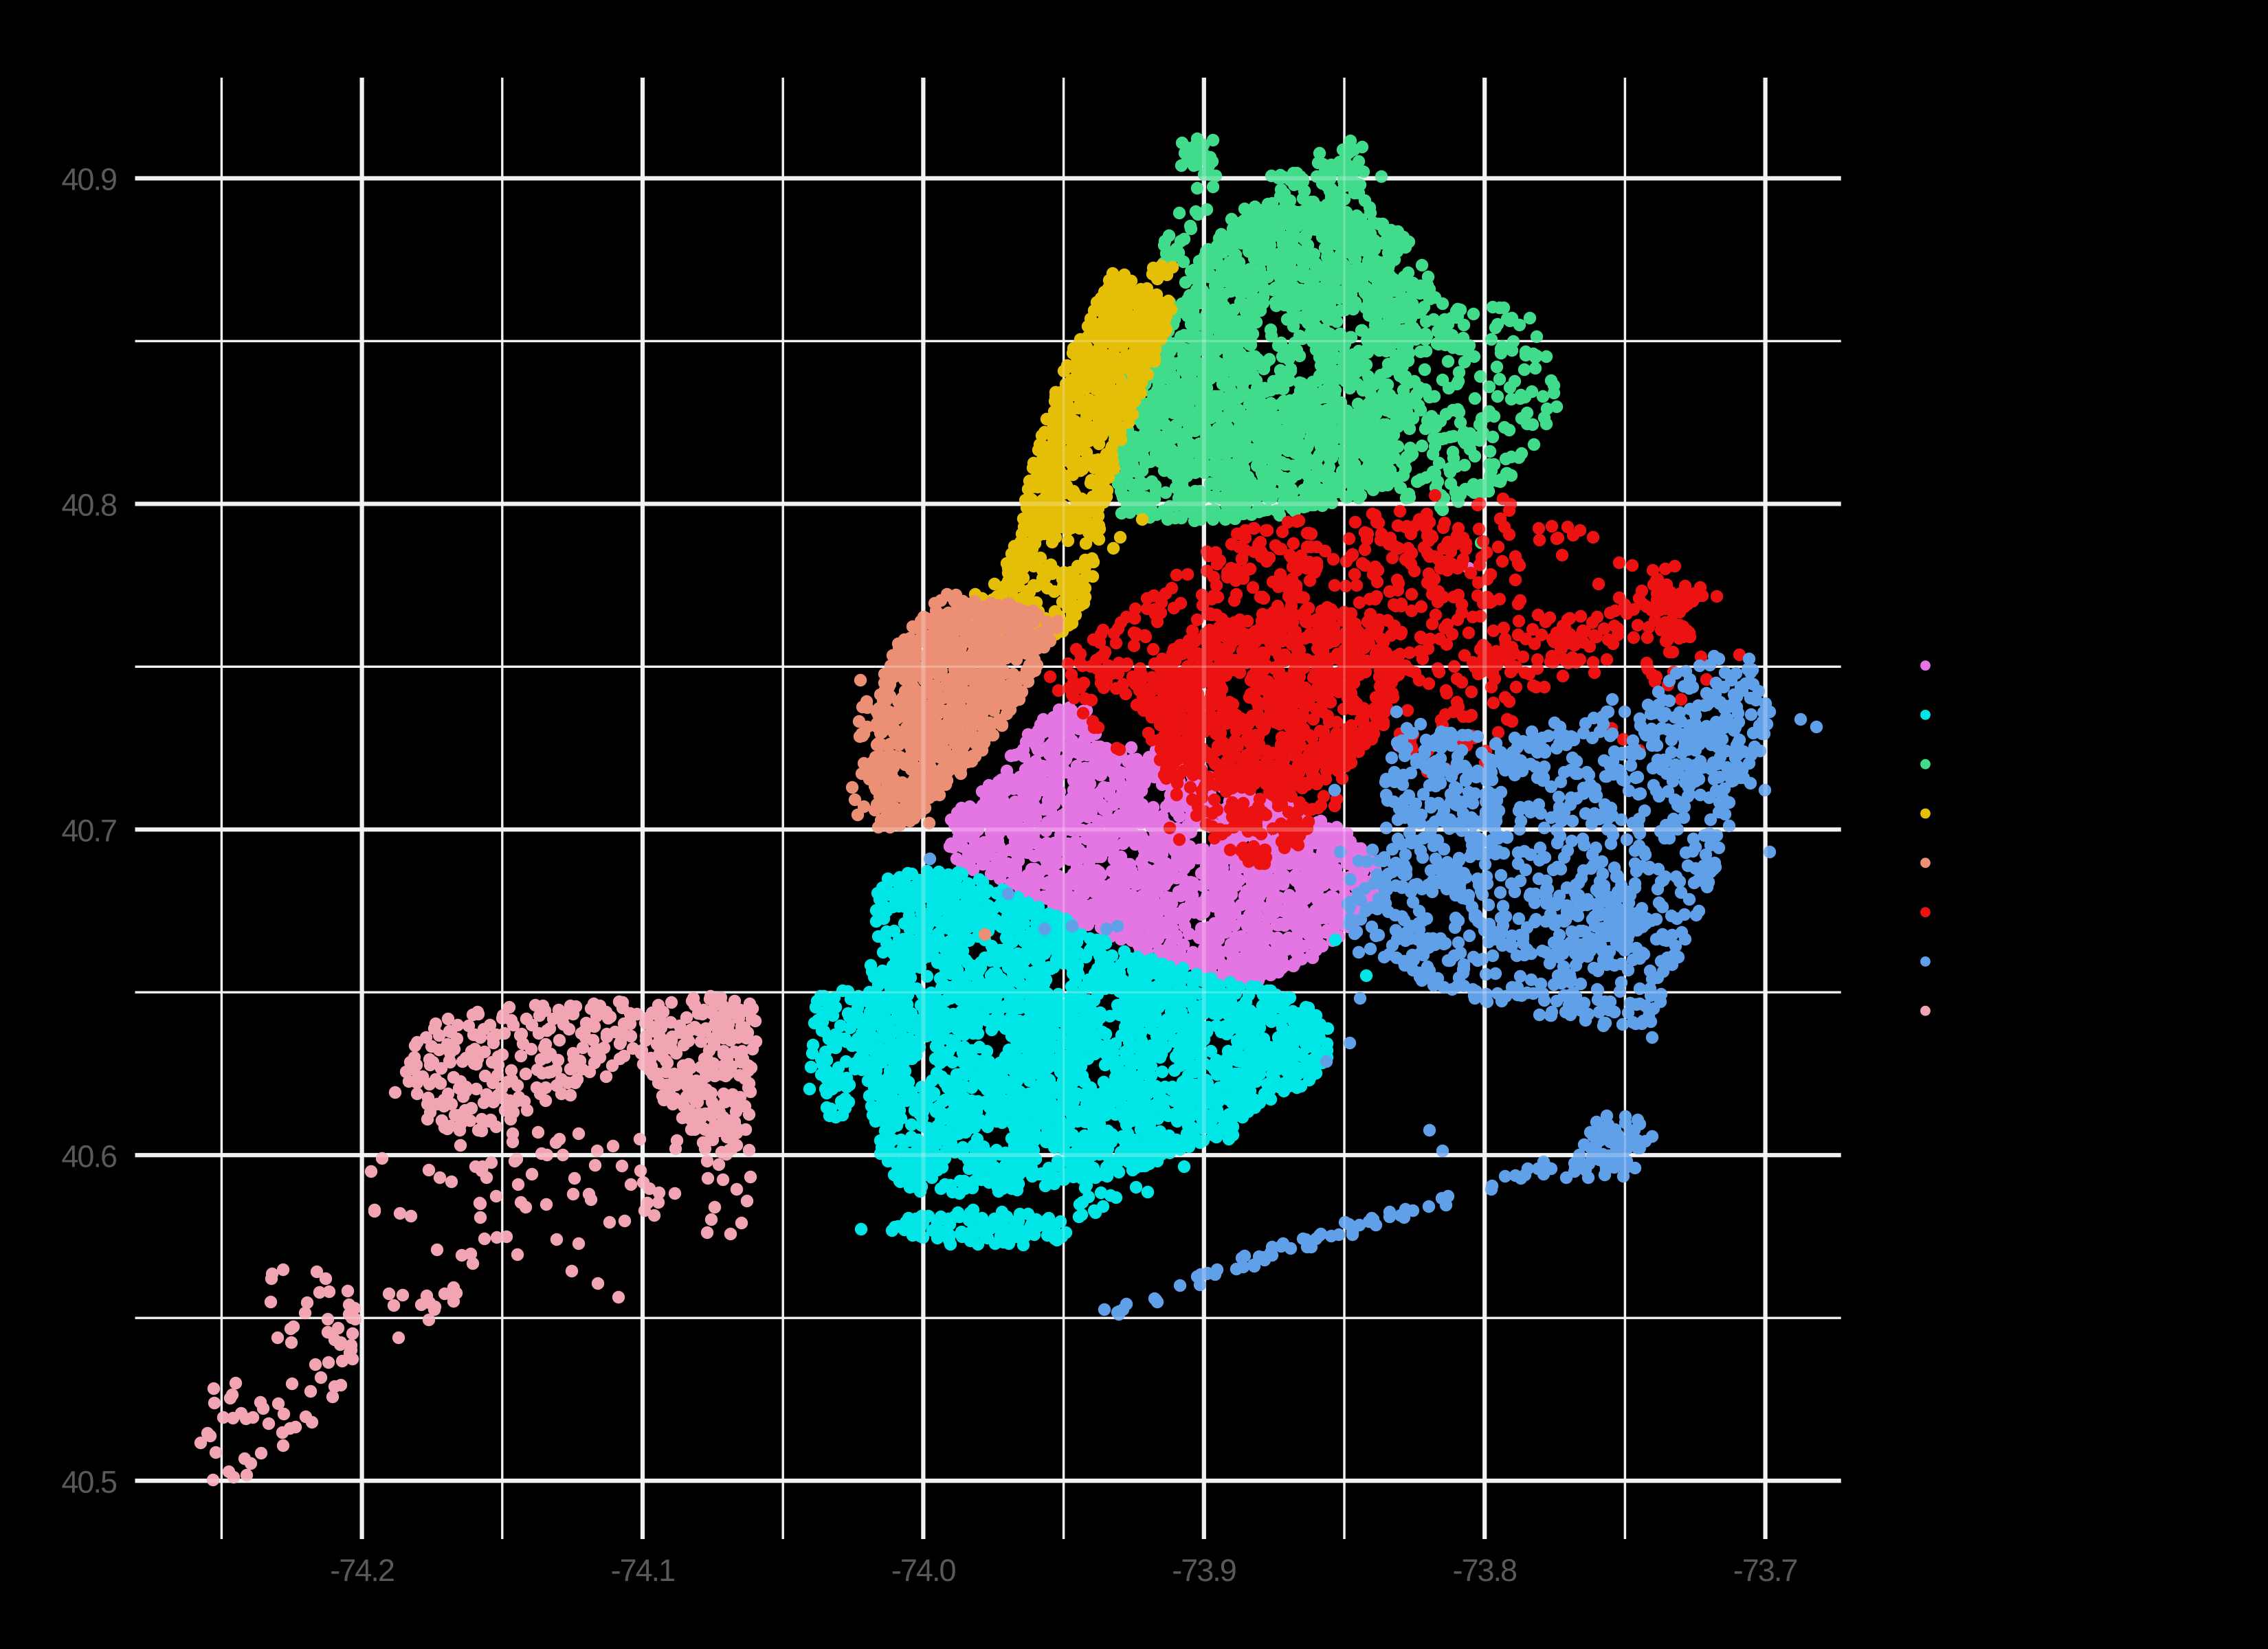  Describe the element at coordinates (88, 179) in the screenshot. I see `svg-text: 40.9` at that location.